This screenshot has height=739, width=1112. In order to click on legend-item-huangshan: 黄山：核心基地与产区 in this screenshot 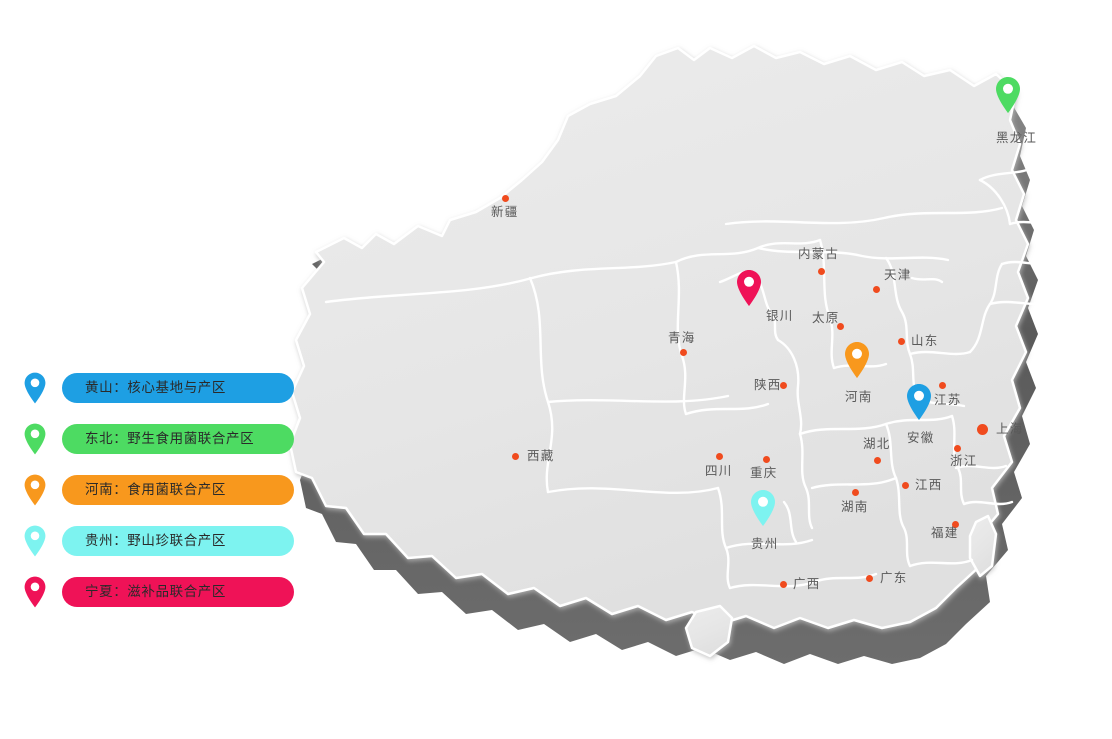, I will do `click(156, 388)`.